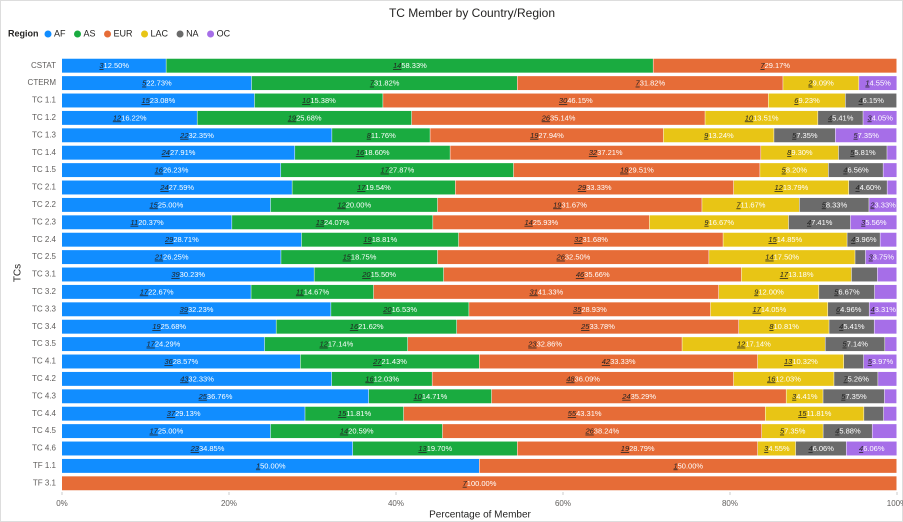 The height and width of the screenshot is (522, 903). What do you see at coordinates (374, 187) in the screenshot?
I see `segment-label: 1719.54%` at bounding box center [374, 187].